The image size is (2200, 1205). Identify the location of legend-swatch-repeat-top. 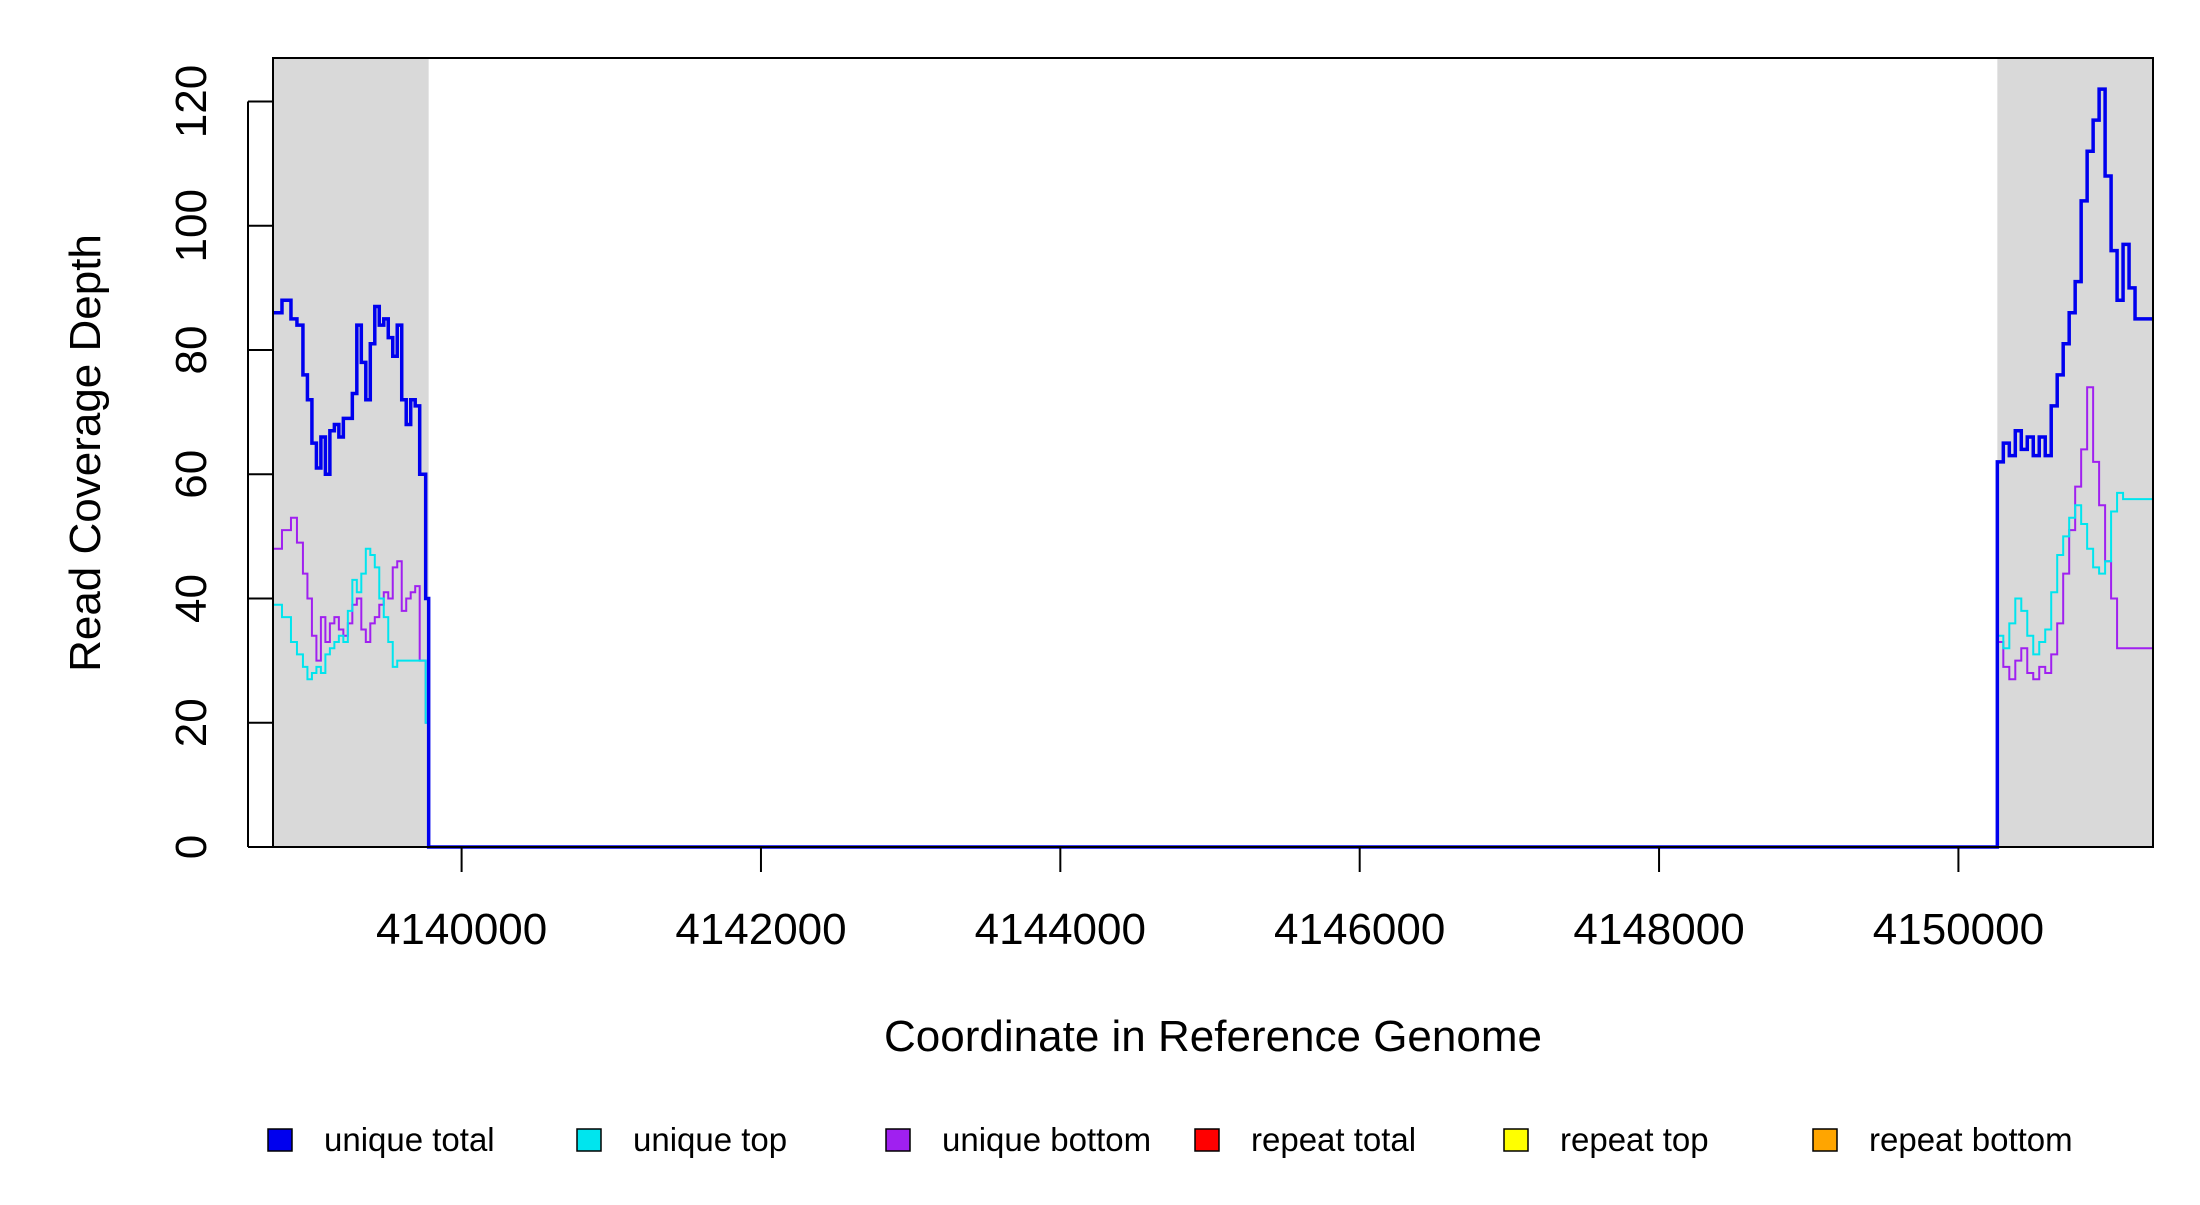
(1516, 1140).